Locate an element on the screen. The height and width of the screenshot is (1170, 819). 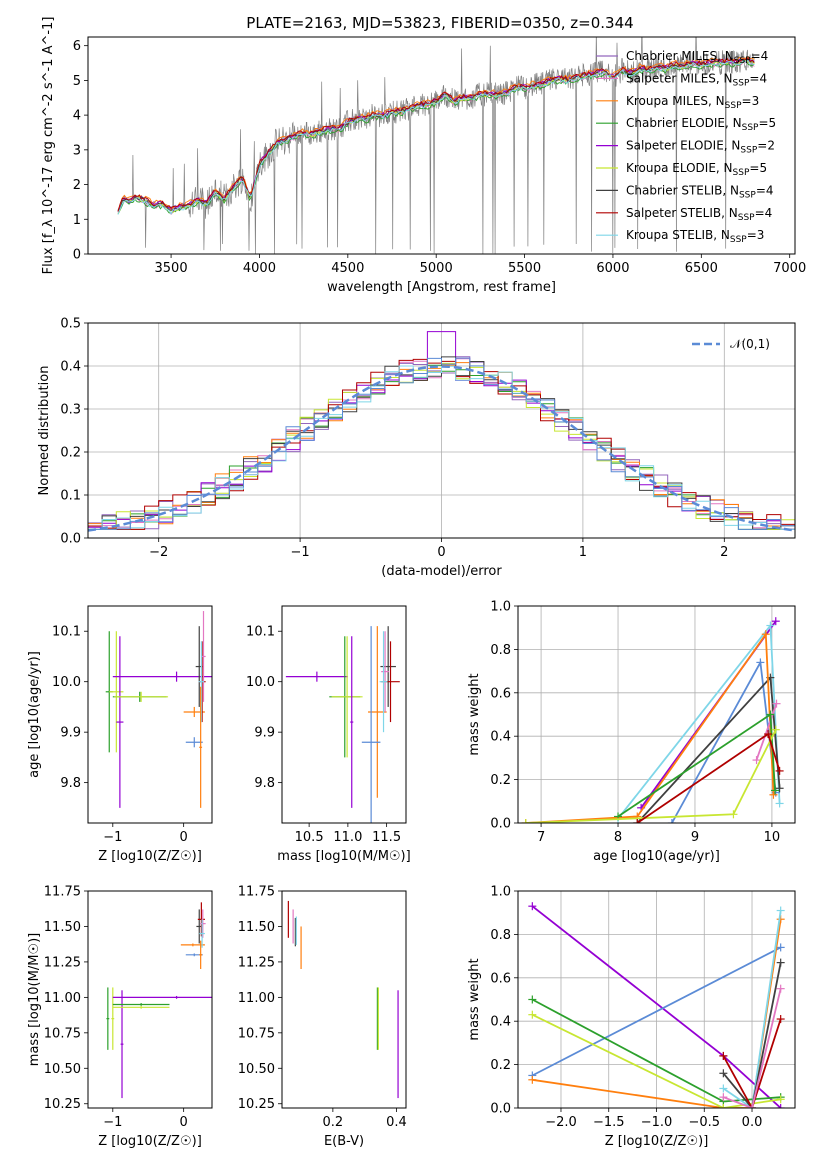
y-tick-label: 0.2 is located at coordinates (500, 1065).